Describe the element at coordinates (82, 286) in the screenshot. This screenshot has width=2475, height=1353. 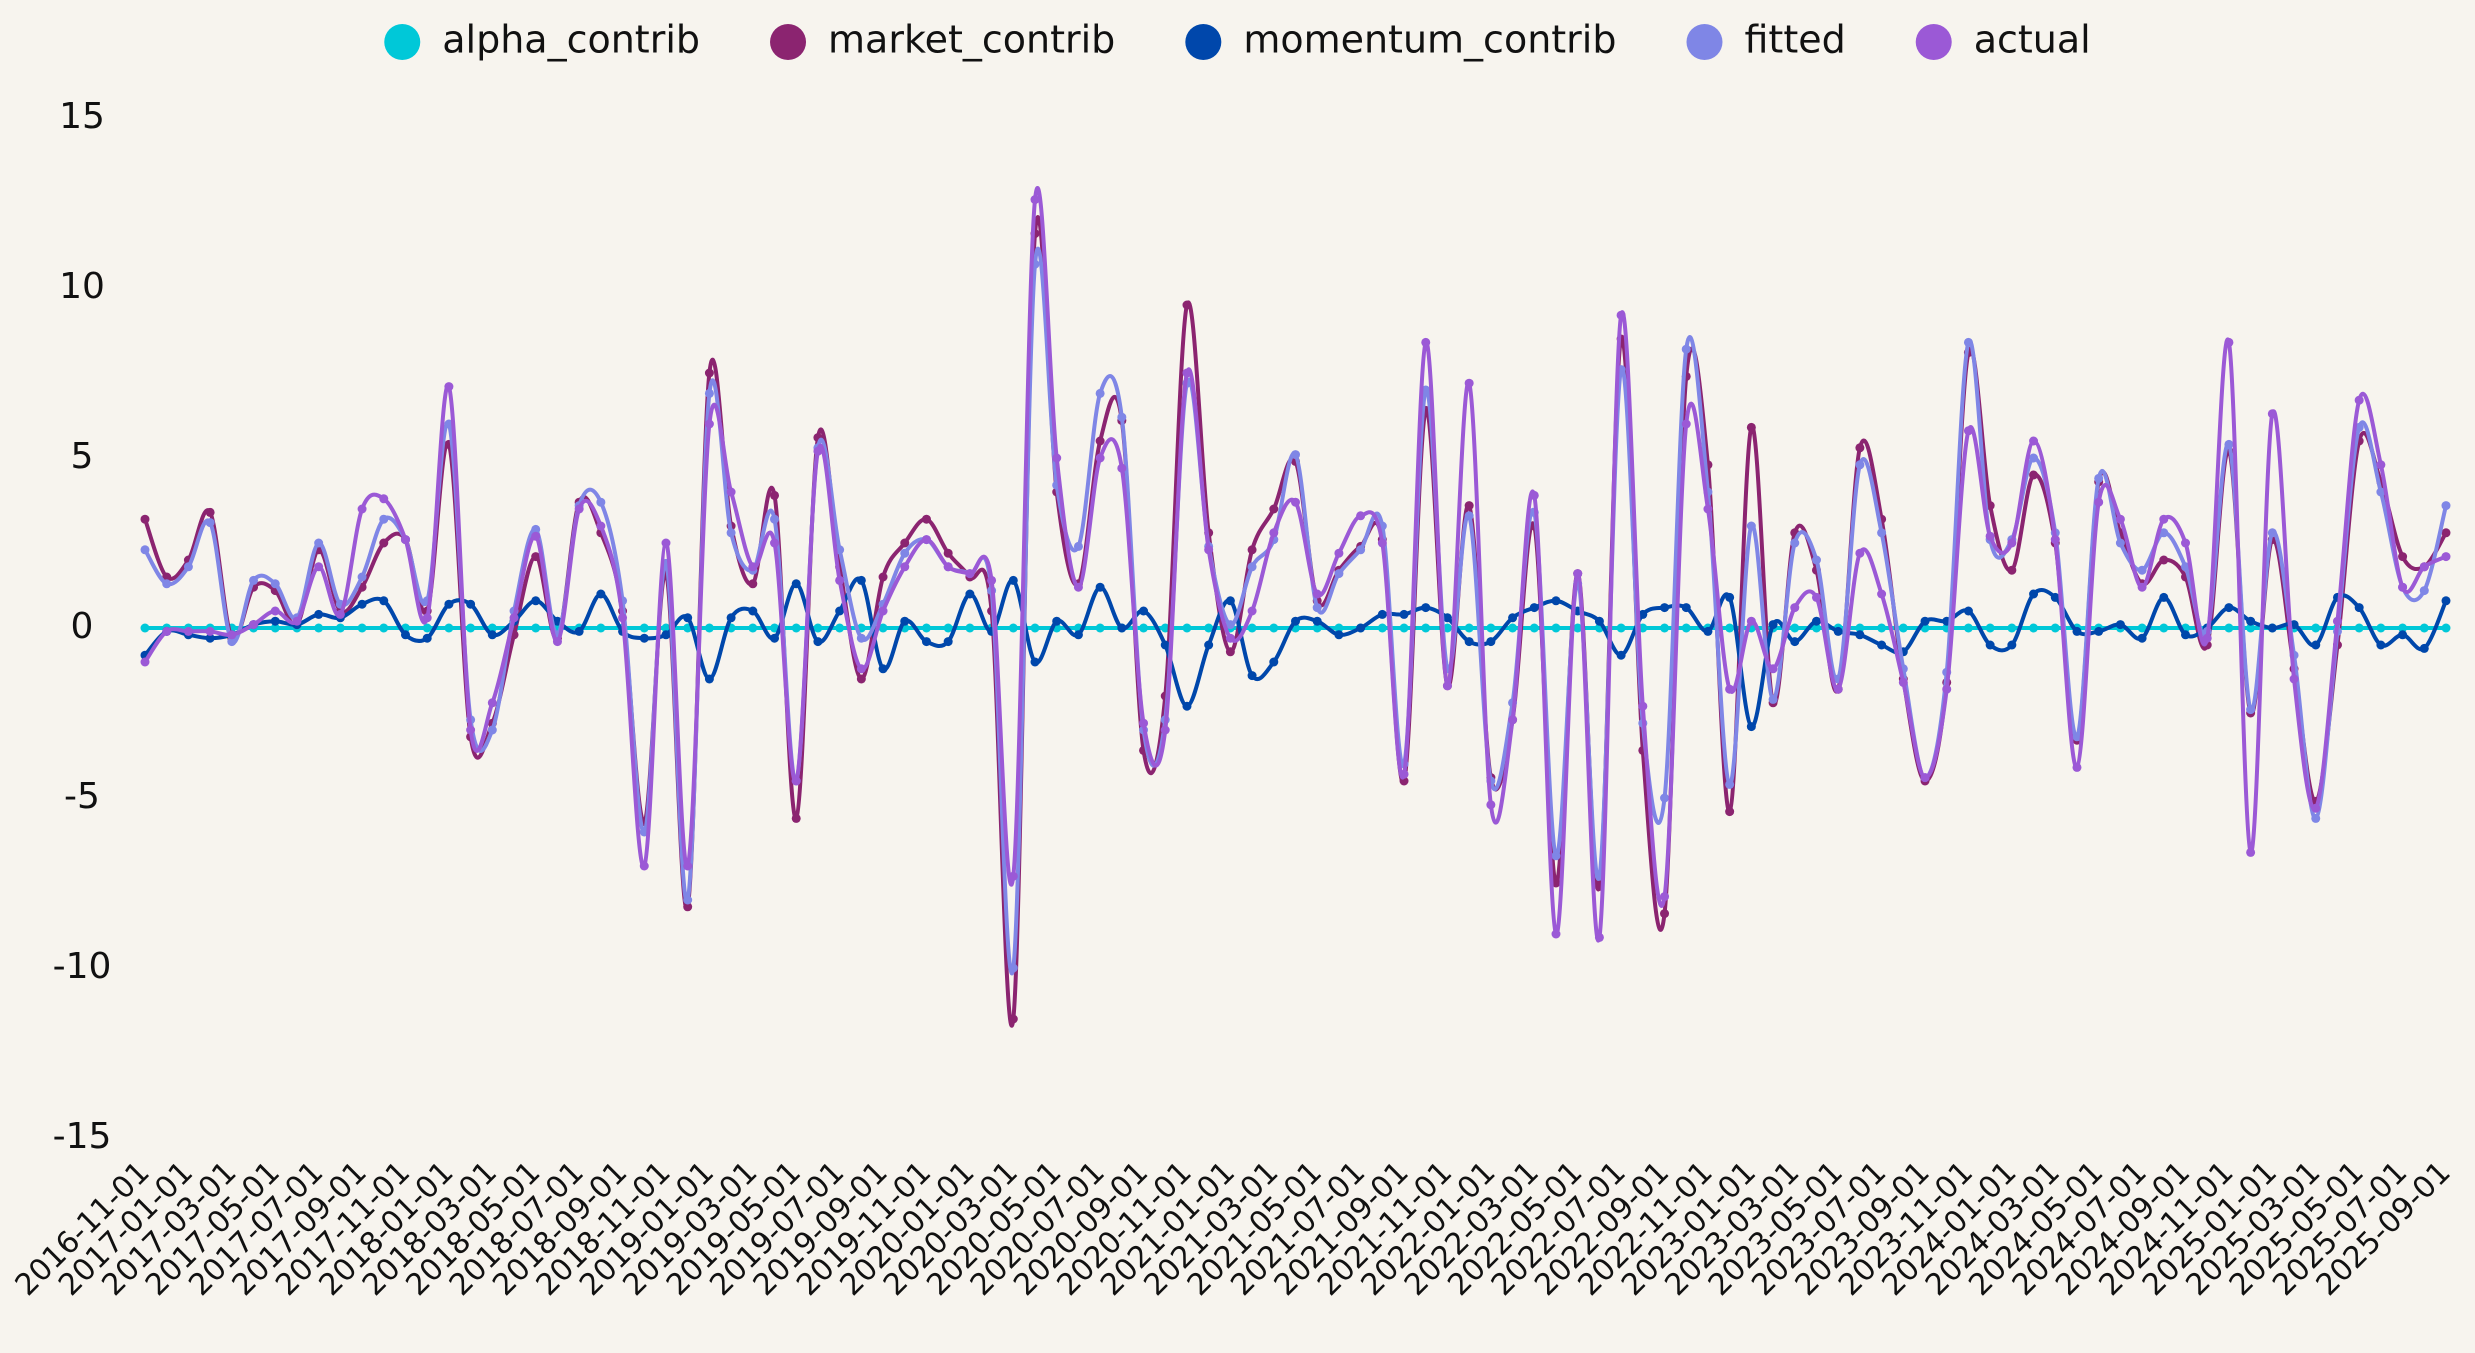
I see `y-tick-label: 10` at that location.